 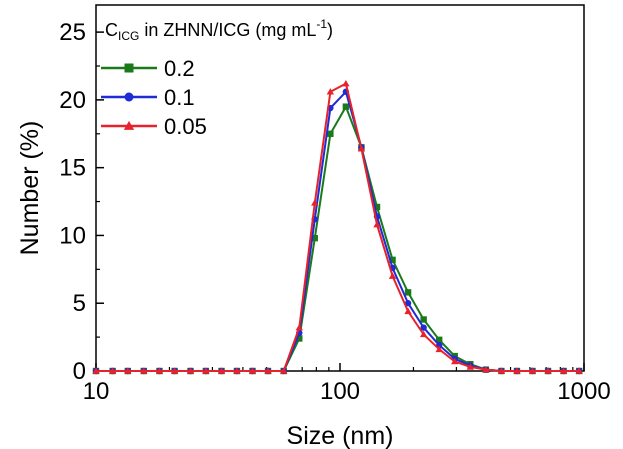 I want to click on y-tick-label: 15, so click(x=72, y=168).